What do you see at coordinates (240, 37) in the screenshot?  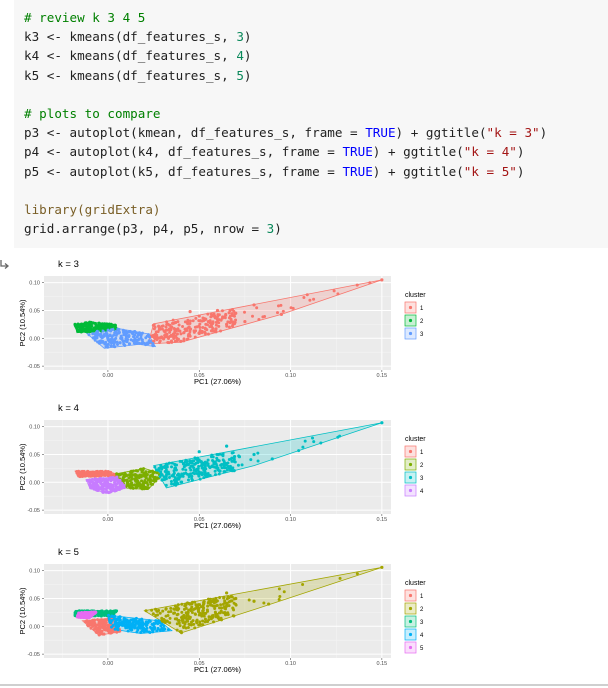 I see `code-token: 3` at bounding box center [240, 37].